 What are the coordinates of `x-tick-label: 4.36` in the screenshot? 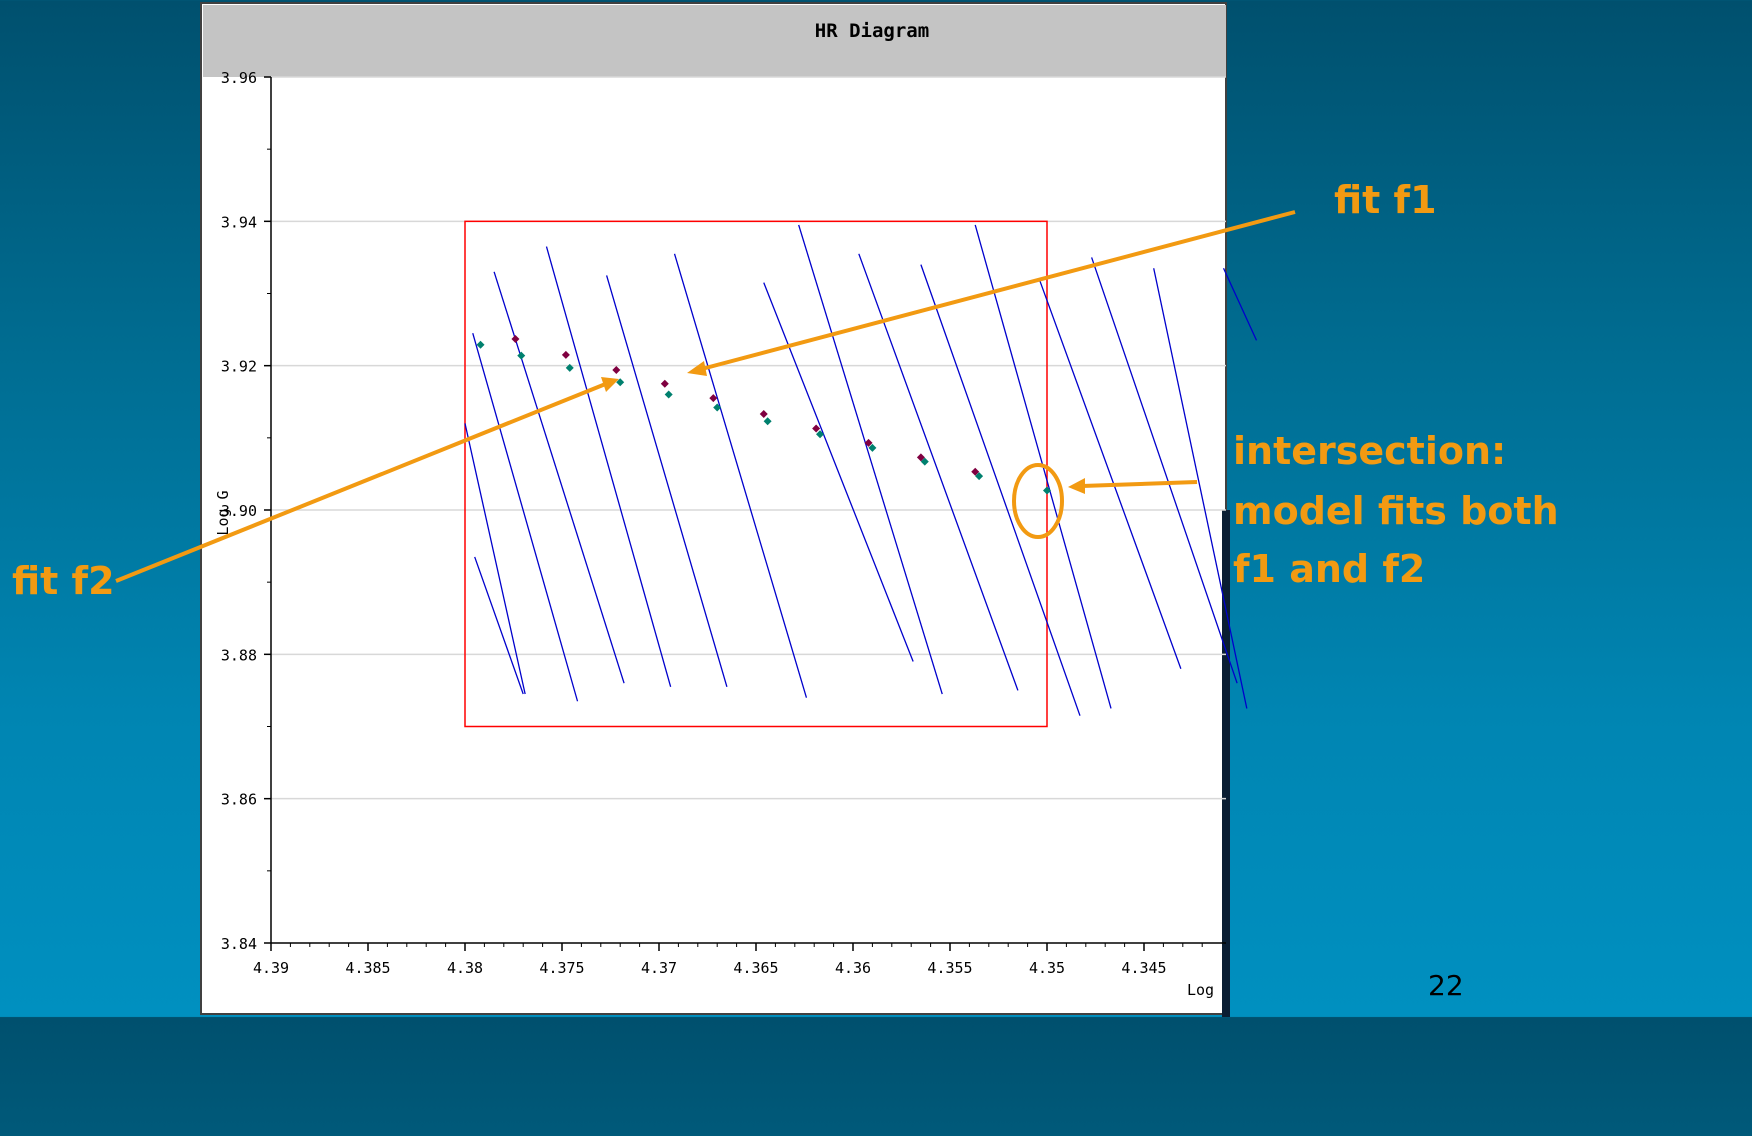 It's located at (853, 968).